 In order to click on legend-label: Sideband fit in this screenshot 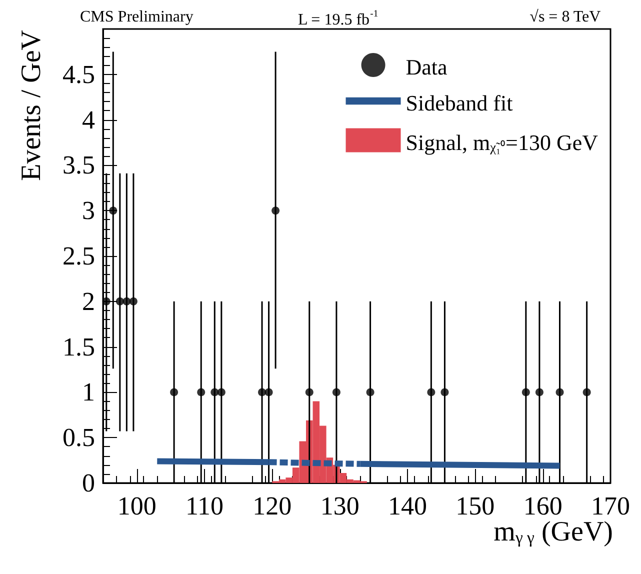, I will do `click(459, 103)`.